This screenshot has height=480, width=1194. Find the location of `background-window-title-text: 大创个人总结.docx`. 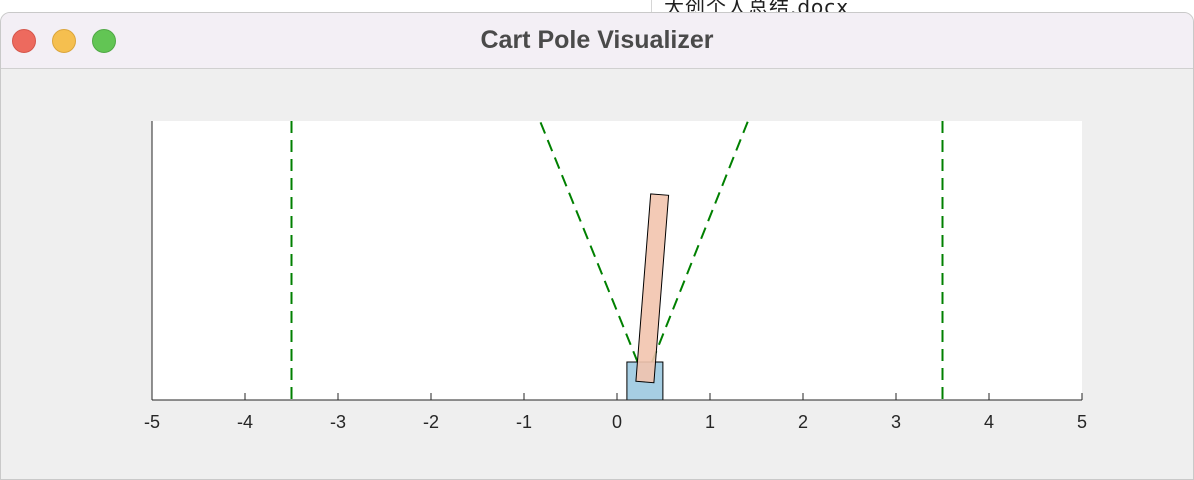

background-window-title-text: 大创个人总结.docx is located at coordinates (757, 7).